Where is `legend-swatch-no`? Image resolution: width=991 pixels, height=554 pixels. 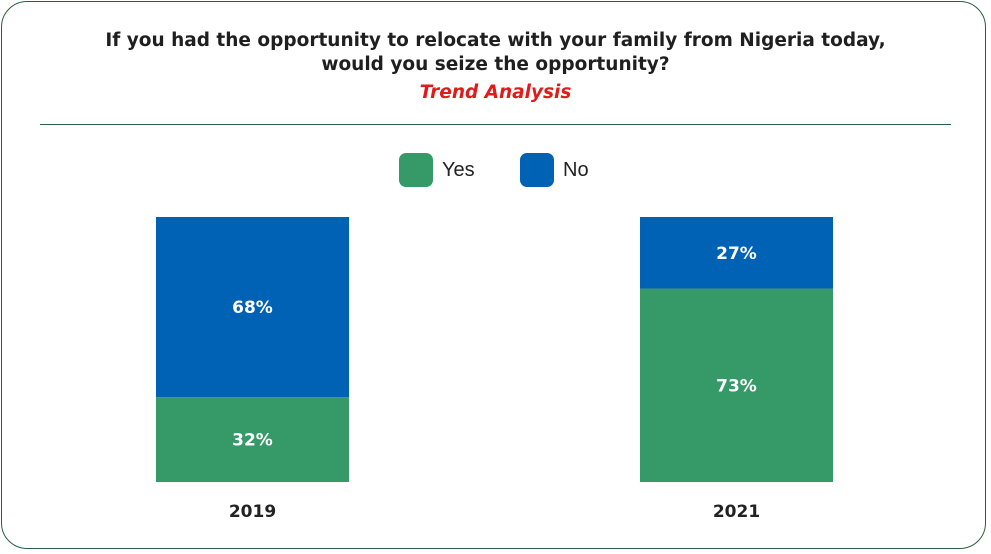
legend-swatch-no is located at coordinates (537, 170).